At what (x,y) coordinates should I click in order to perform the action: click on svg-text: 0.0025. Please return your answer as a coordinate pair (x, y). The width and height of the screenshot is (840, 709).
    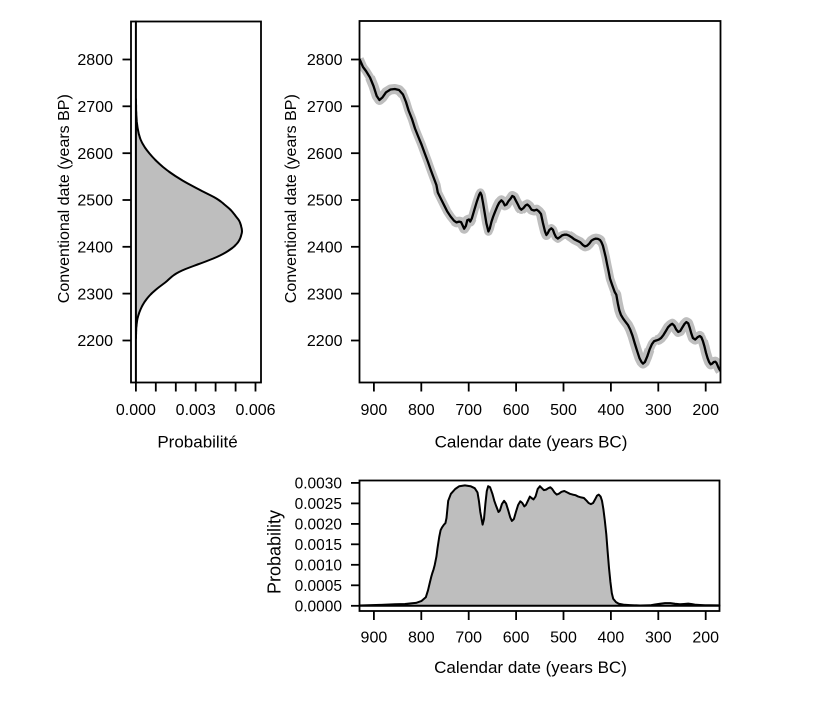
    Looking at the image, I should click on (318, 504).